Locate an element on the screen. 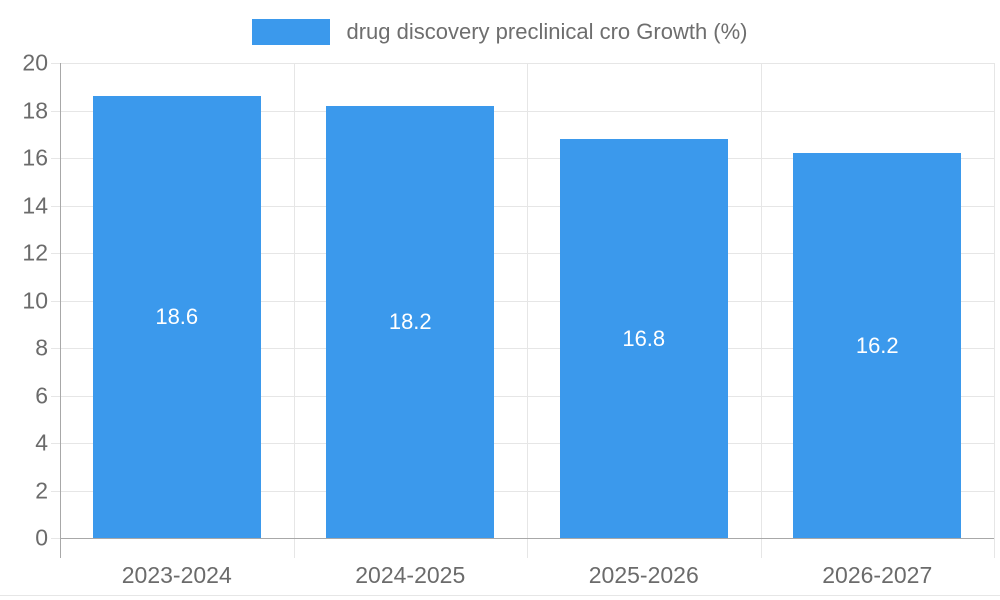 Image resolution: width=1000 pixels, height=600 pixels. y-tick-label: 14 is located at coordinates (35, 205).